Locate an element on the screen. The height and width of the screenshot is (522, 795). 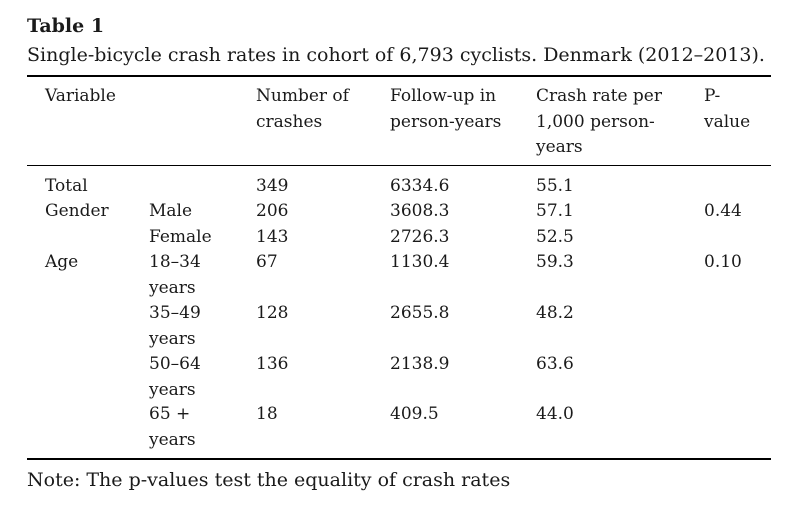
header-followup-line: person-years is located at coordinates (446, 121).